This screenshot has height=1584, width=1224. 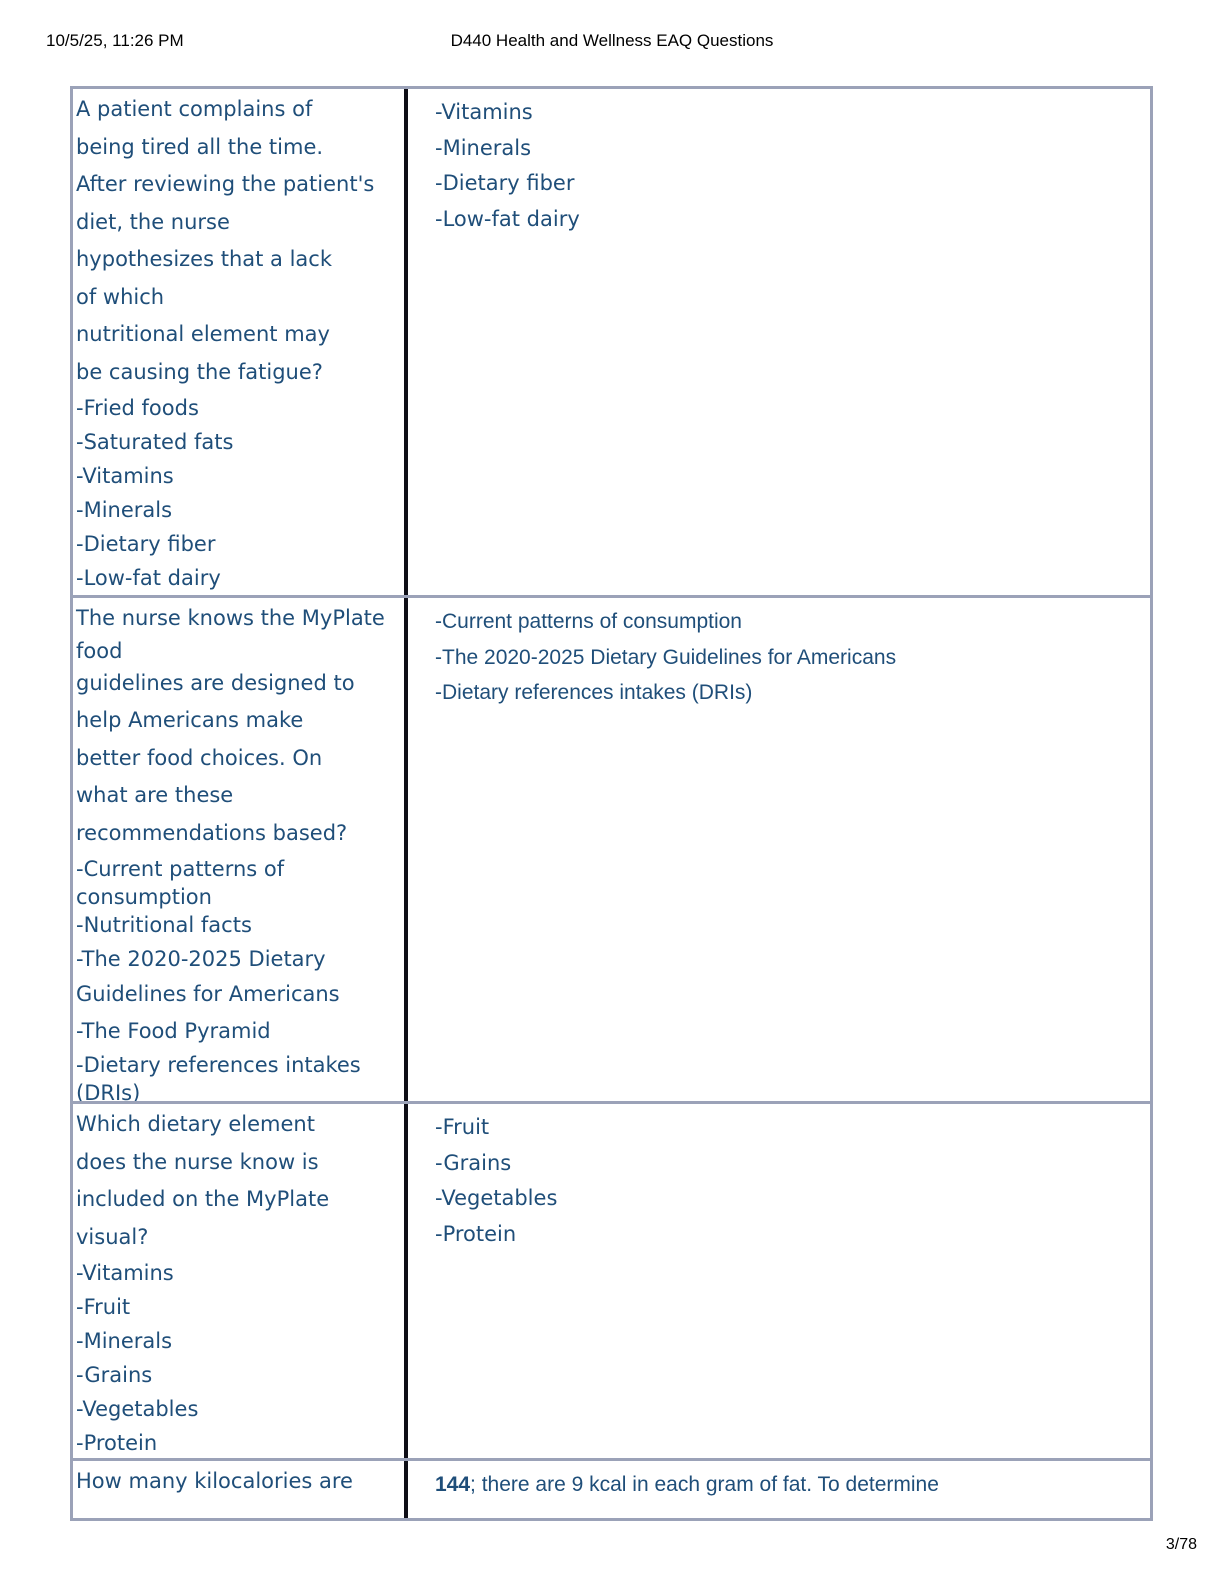 What do you see at coordinates (476, 1233) in the screenshot?
I see `answer-line: -Protein` at bounding box center [476, 1233].